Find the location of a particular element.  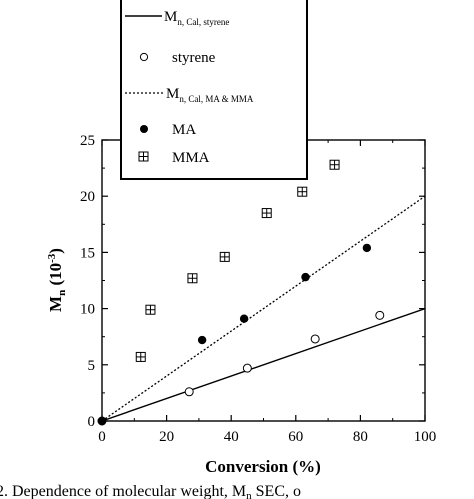

legend-label-styrene: styrene is located at coordinates (194, 58).